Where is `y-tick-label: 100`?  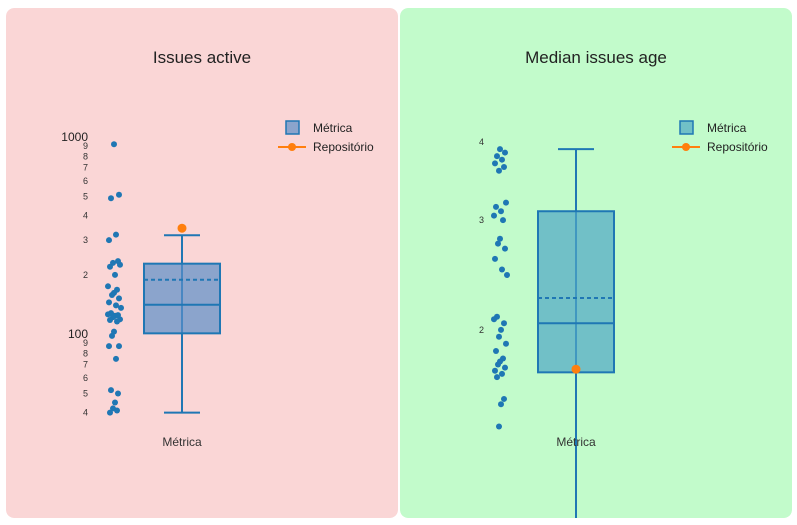
y-tick-label: 100 is located at coordinates (78, 334).